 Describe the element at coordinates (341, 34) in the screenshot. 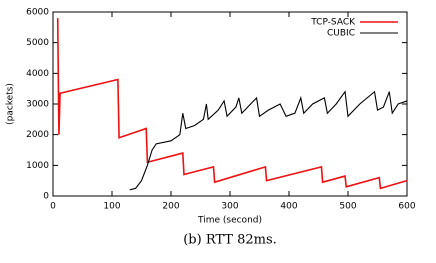

I see `legend-label: CUBIC` at that location.